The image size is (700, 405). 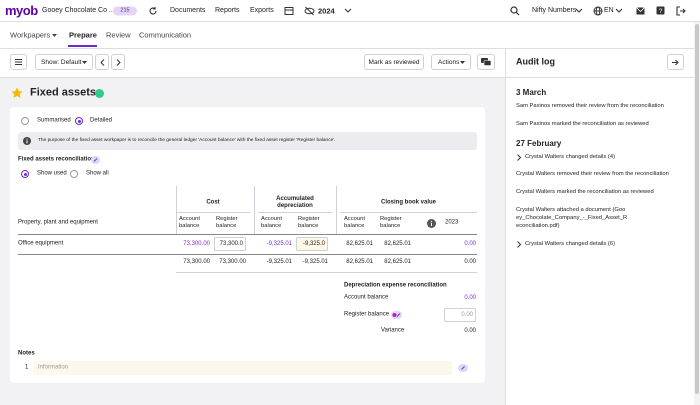 I want to click on header-rule, so click(x=247, y=234).